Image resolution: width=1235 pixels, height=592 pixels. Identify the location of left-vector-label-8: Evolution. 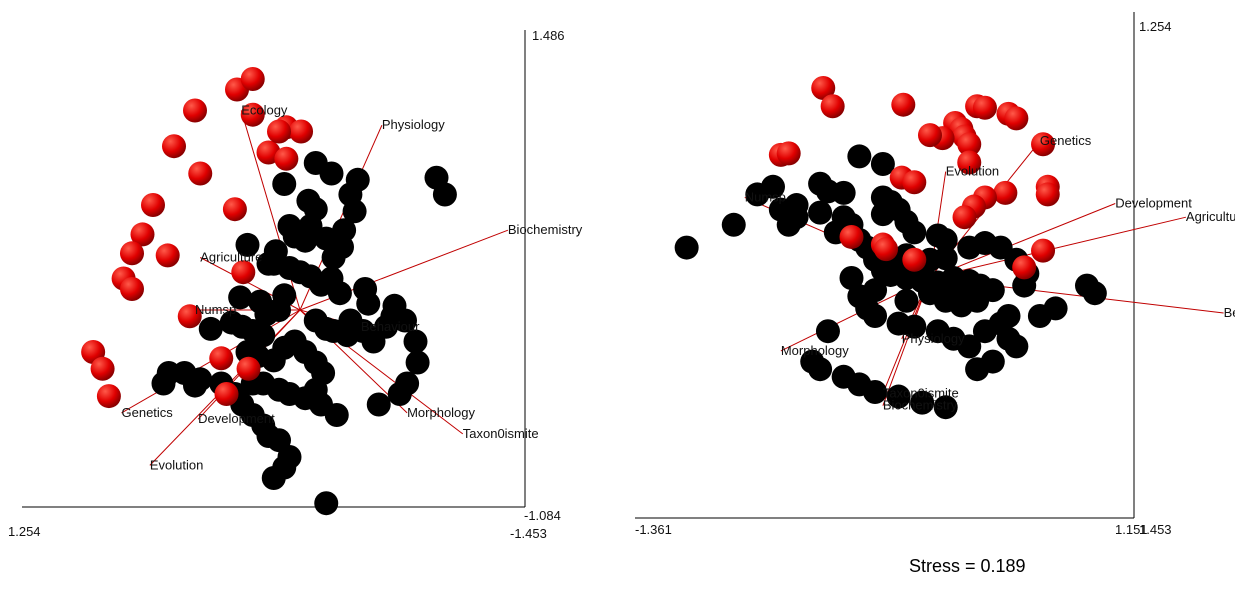
(176, 464).